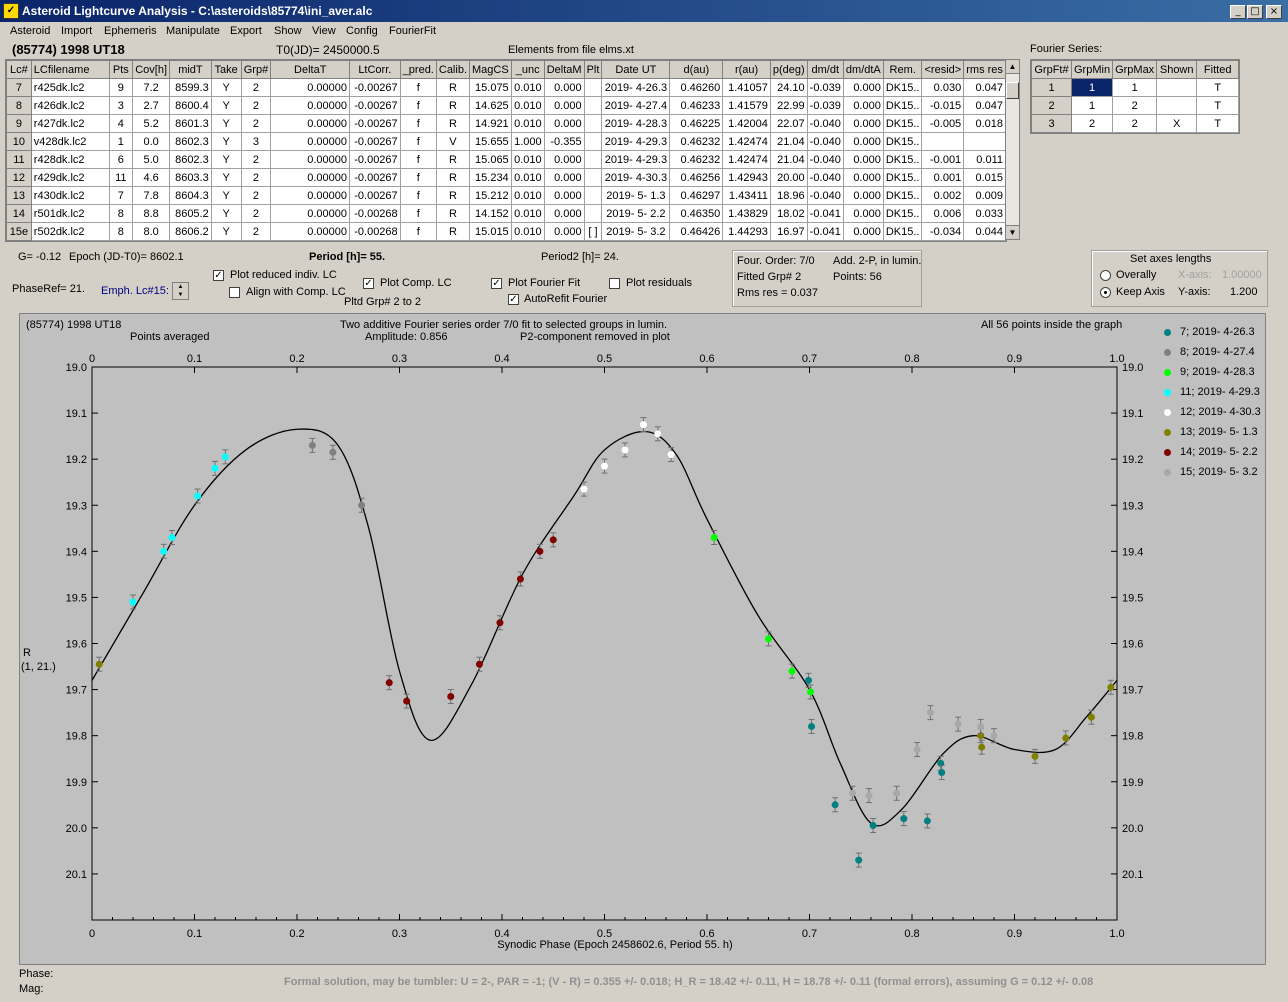  What do you see at coordinates (121, 231) in the screenshot?
I see `table-cell: 8` at bounding box center [121, 231].